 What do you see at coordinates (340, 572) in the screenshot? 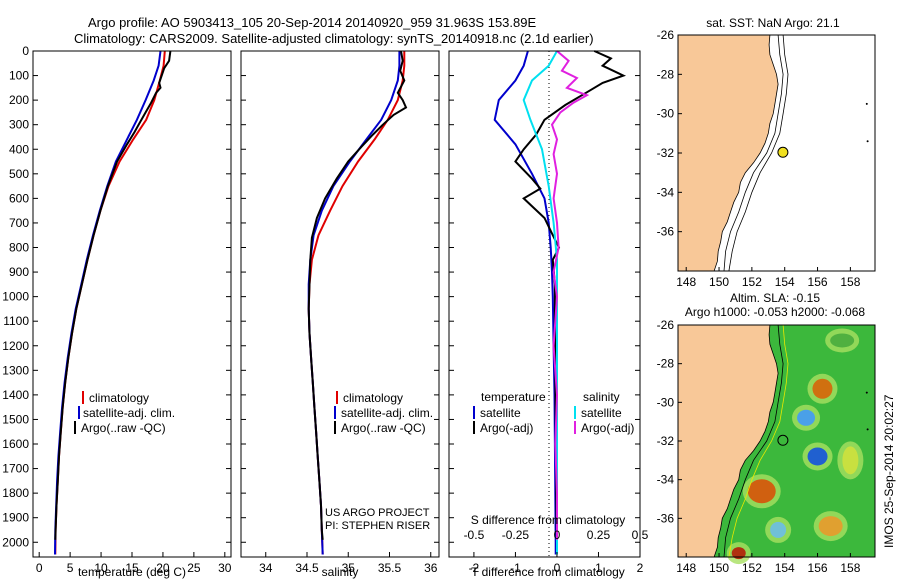
I see `salinity-xlabel: salinity` at bounding box center [340, 572].